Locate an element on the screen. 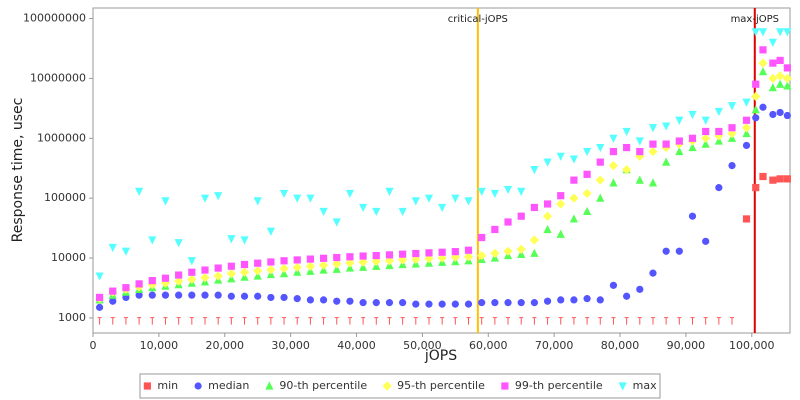 The image size is (800, 400). y-axis-title: Response time, usec is located at coordinates (18, 170).